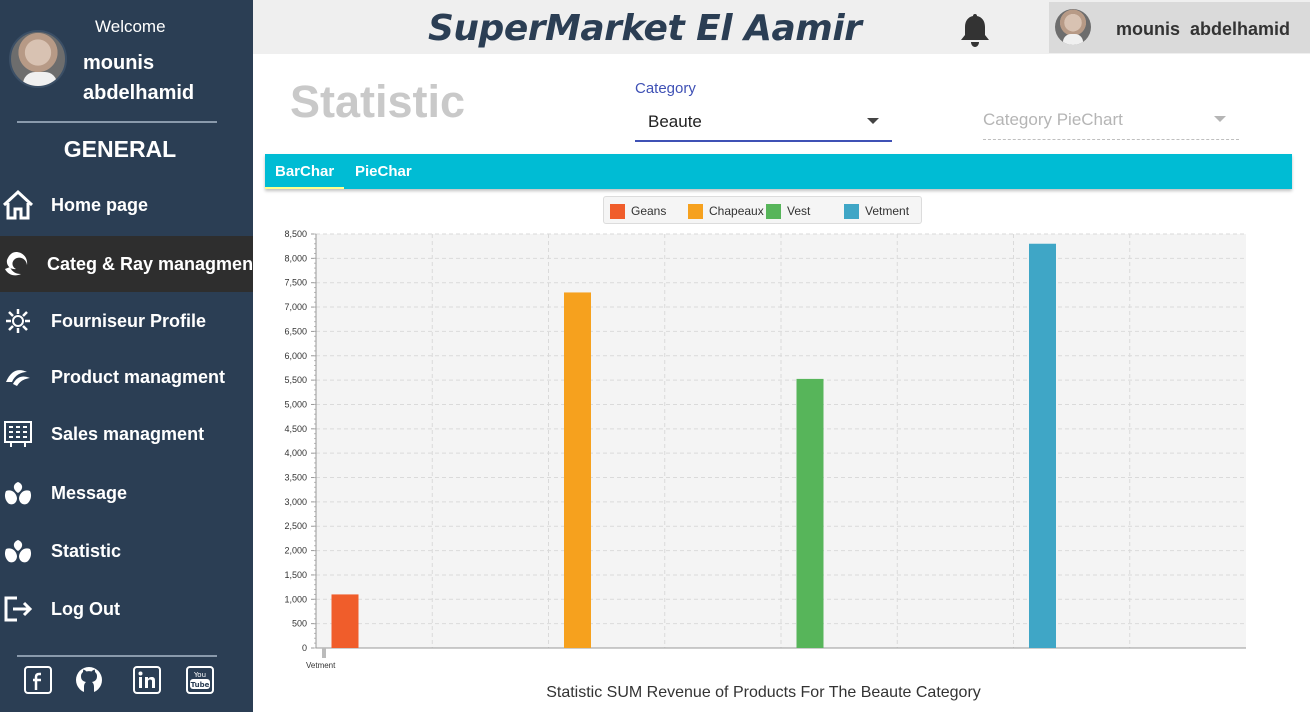  Describe the element at coordinates (126, 683) in the screenshot. I see `social-links: You Tube` at that location.